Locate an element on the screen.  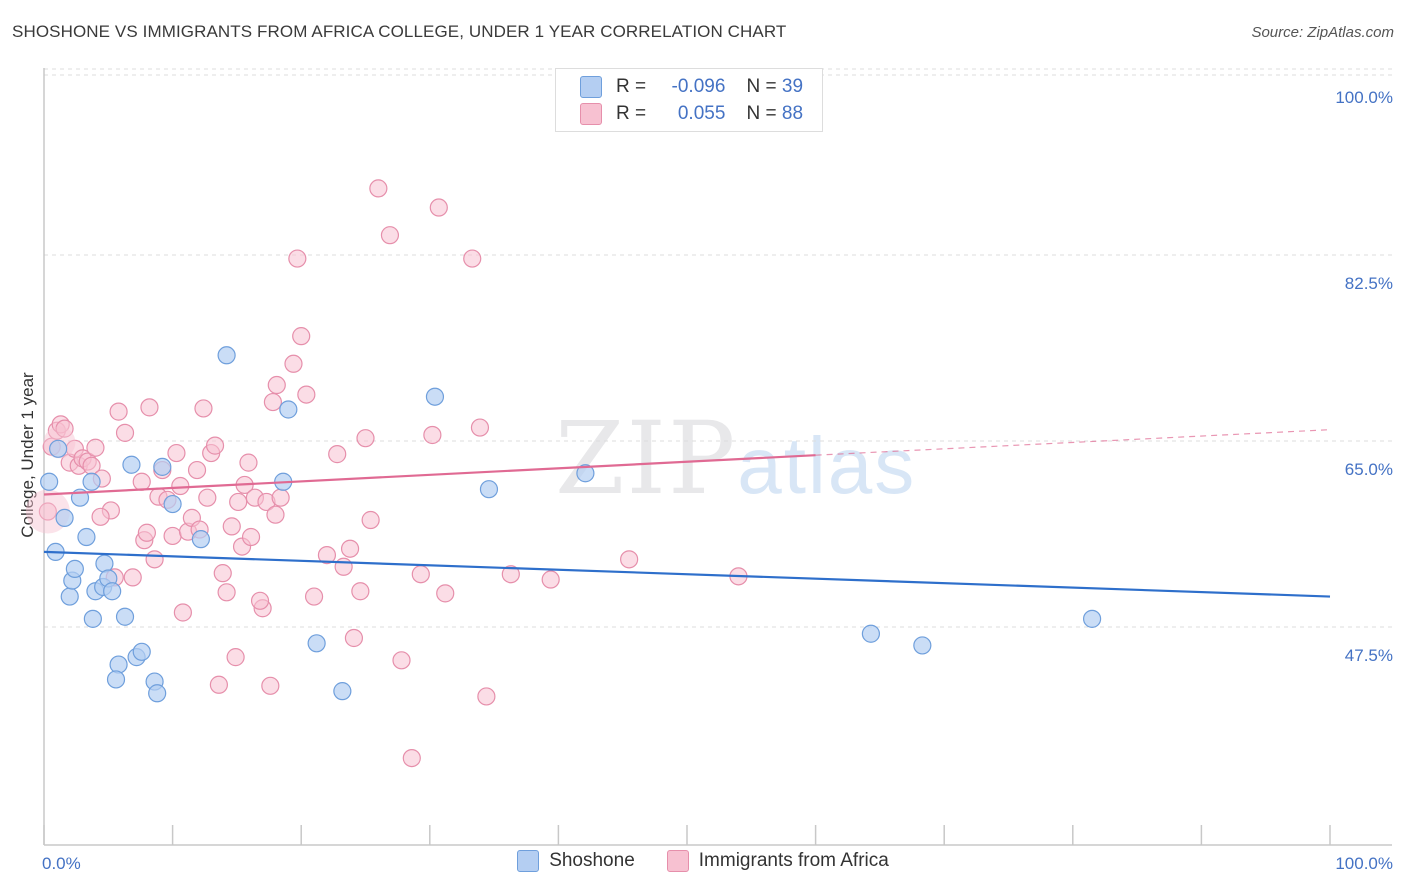
x-tick-label: 100.0% is located at coordinates (1364, 863).